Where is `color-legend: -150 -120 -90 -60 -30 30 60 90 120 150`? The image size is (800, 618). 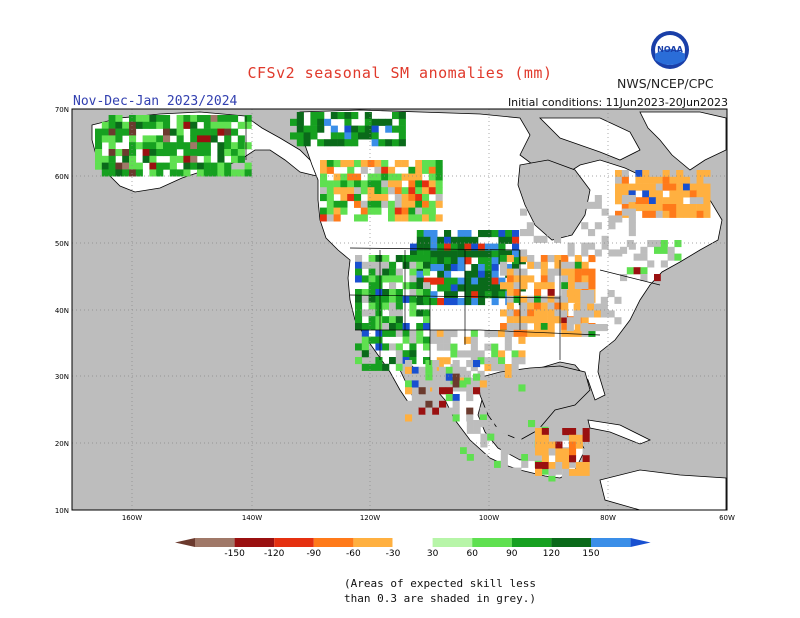
color-legend: -150 -120 -90 -60 -30 30 60 90 120 150 is located at coordinates (413, 548).